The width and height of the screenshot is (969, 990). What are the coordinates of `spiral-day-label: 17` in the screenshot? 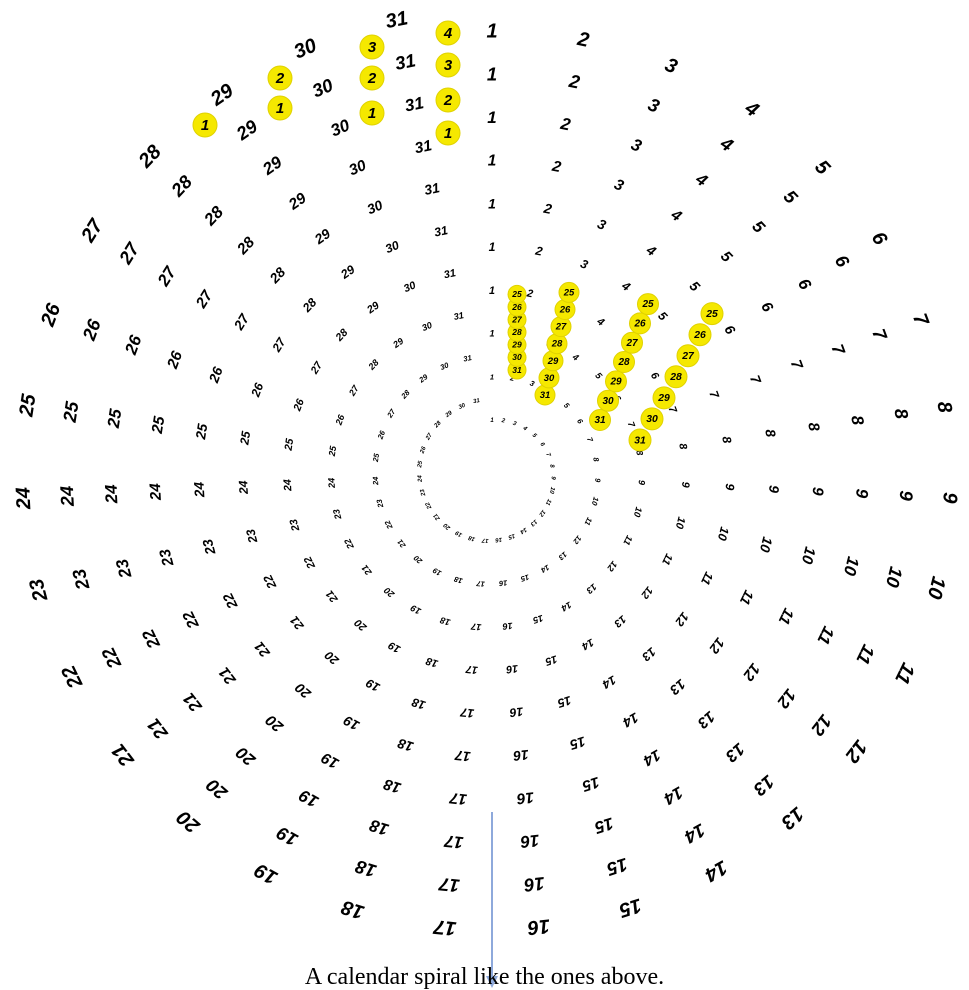 It's located at (448, 885).